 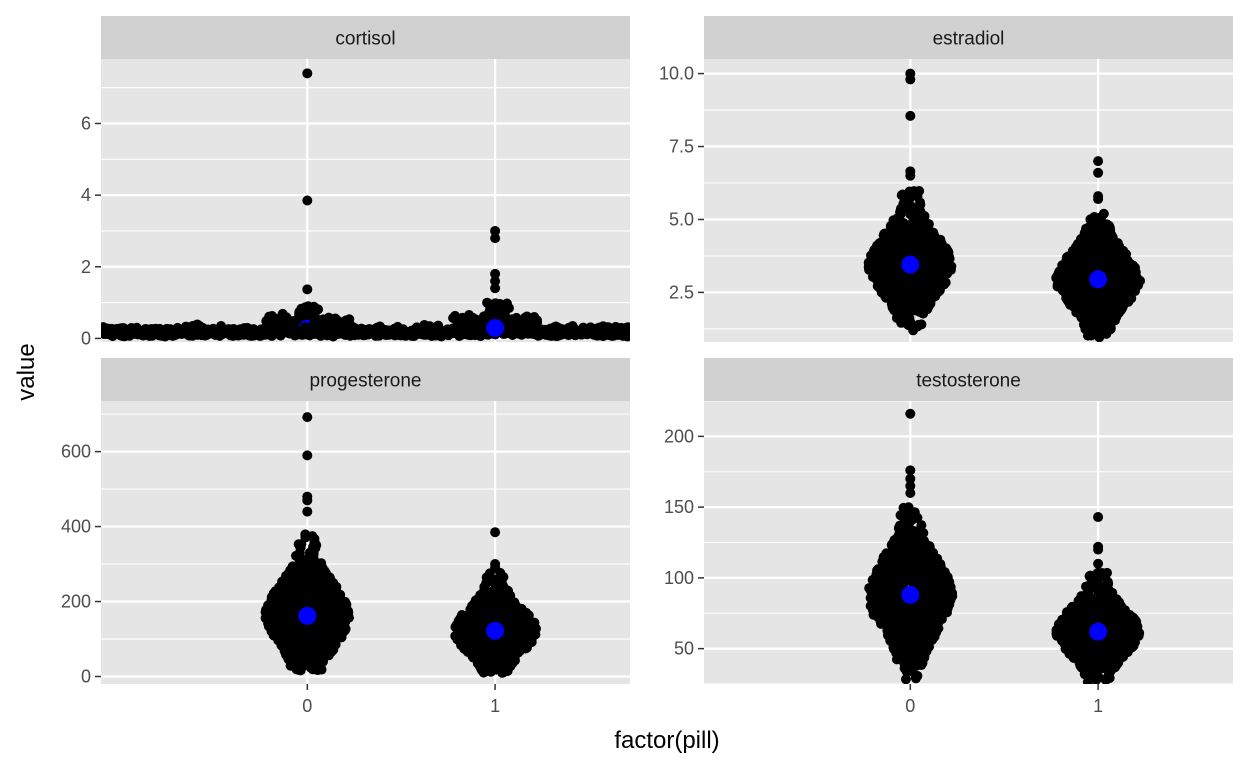 I want to click on y-tick-label: 600, so click(x=76, y=452).